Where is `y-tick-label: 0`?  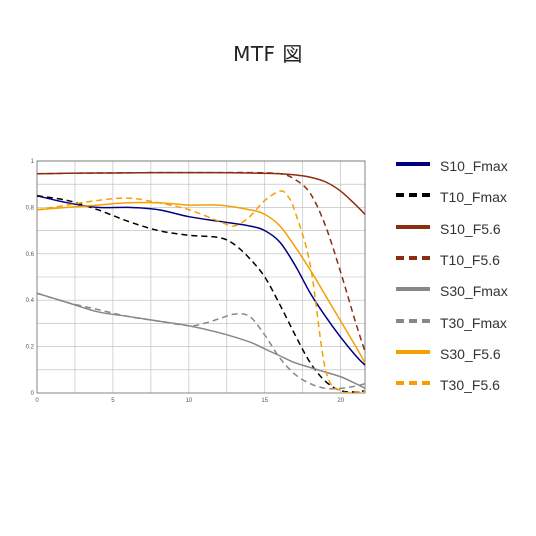
y-tick-label: 0 is located at coordinates (33, 394).